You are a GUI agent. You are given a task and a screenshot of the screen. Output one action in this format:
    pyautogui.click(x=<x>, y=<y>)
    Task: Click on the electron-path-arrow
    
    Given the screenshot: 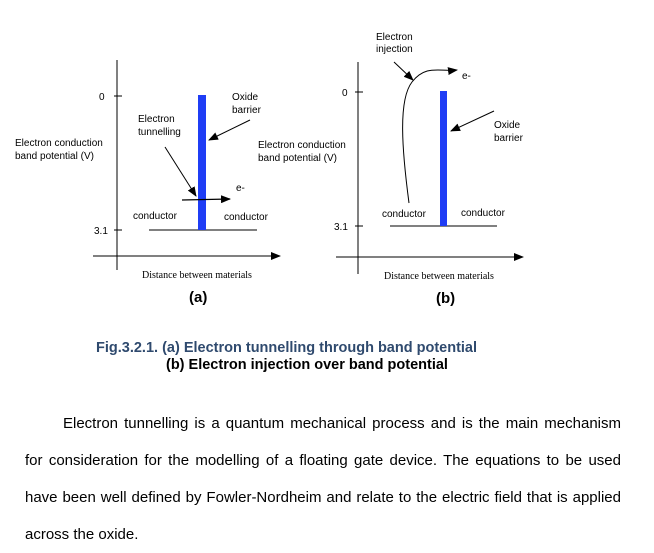 What is the action you would take?
    pyautogui.click(x=206, y=199)
    